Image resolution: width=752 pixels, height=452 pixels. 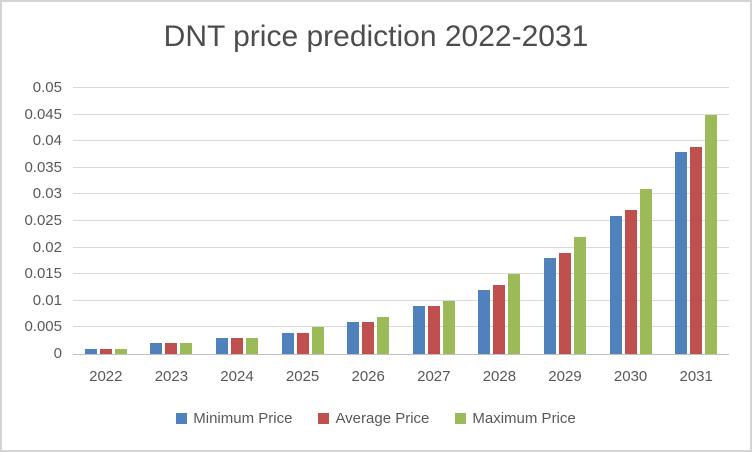 What do you see at coordinates (171, 348) in the screenshot?
I see `bar-2023-average-price` at bounding box center [171, 348].